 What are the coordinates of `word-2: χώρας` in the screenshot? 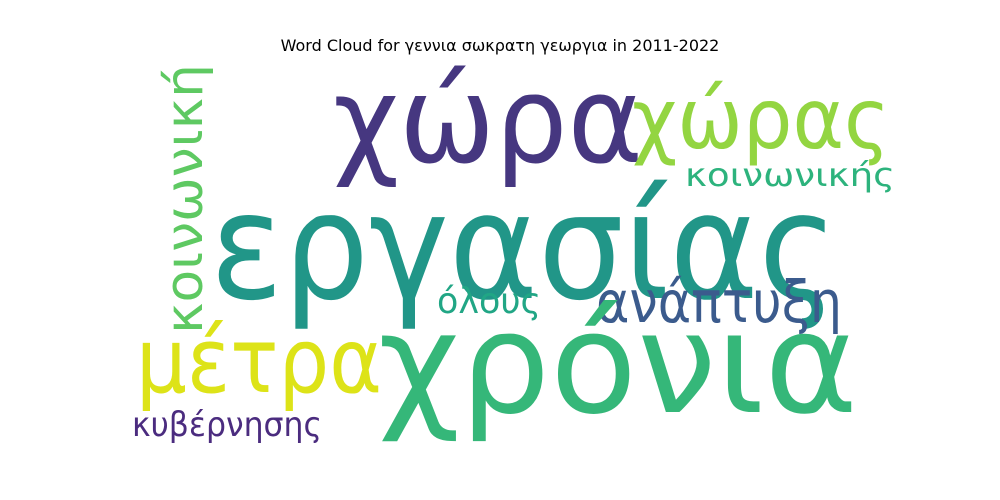 It's located at (761, 119).